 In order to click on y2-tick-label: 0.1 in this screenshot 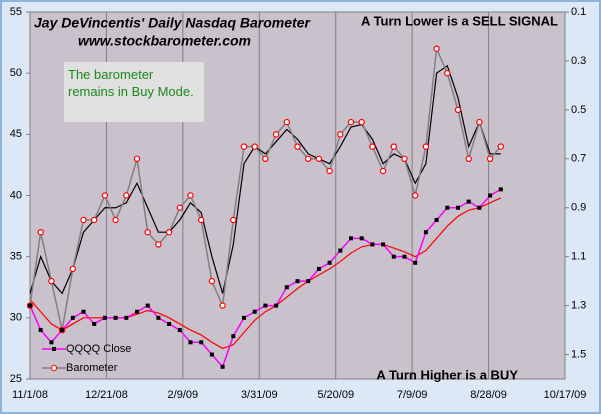, I will do `click(578, 12)`.